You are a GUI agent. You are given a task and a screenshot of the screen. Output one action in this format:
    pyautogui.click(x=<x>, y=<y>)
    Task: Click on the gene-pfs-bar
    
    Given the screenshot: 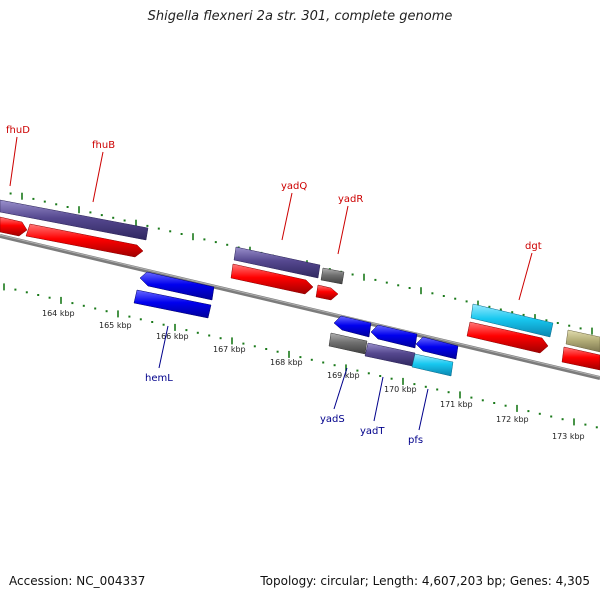 What is the action you would take?
    pyautogui.click(x=432, y=365)
    